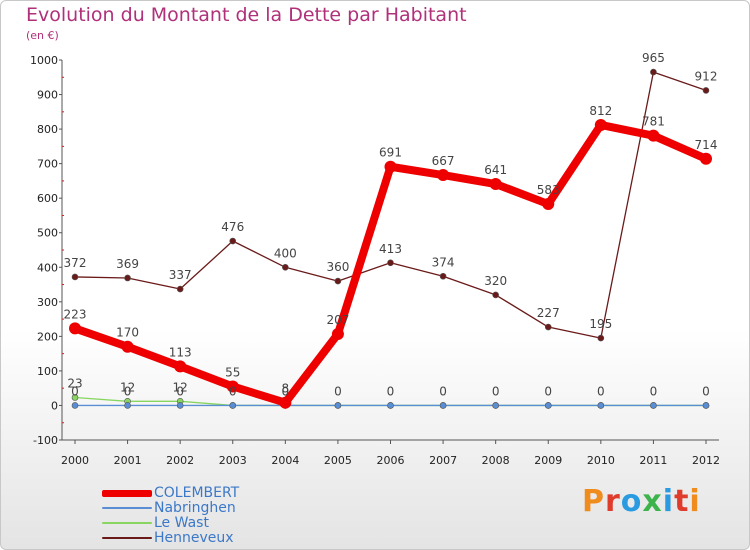 This screenshot has height=550, width=750. I want to click on x-tick-label: 2003, so click(233, 460).